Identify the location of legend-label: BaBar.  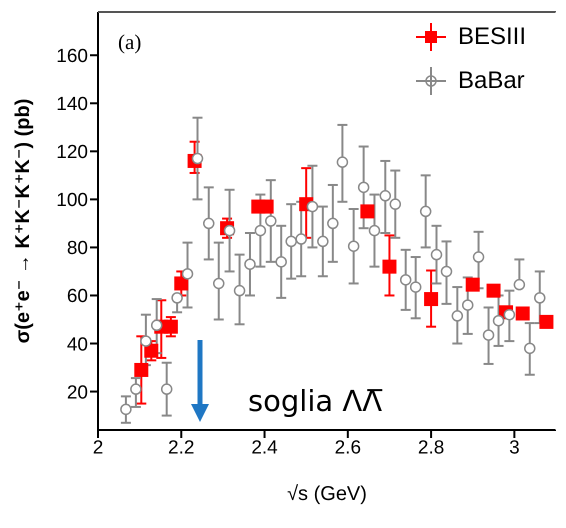
(491, 81).